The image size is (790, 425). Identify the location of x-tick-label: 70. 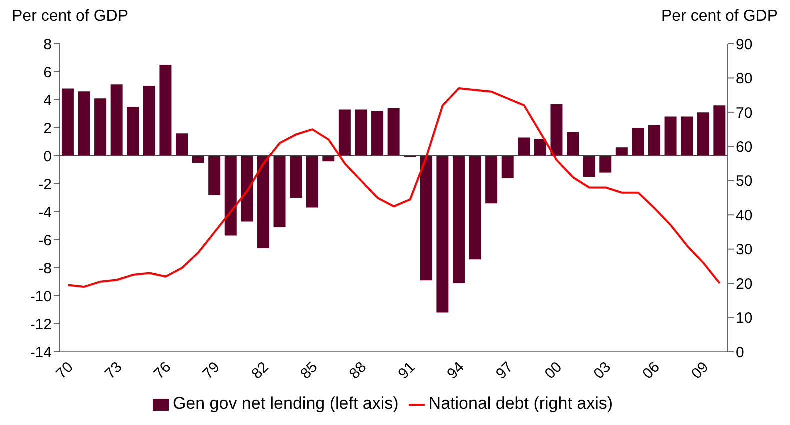
(65, 370).